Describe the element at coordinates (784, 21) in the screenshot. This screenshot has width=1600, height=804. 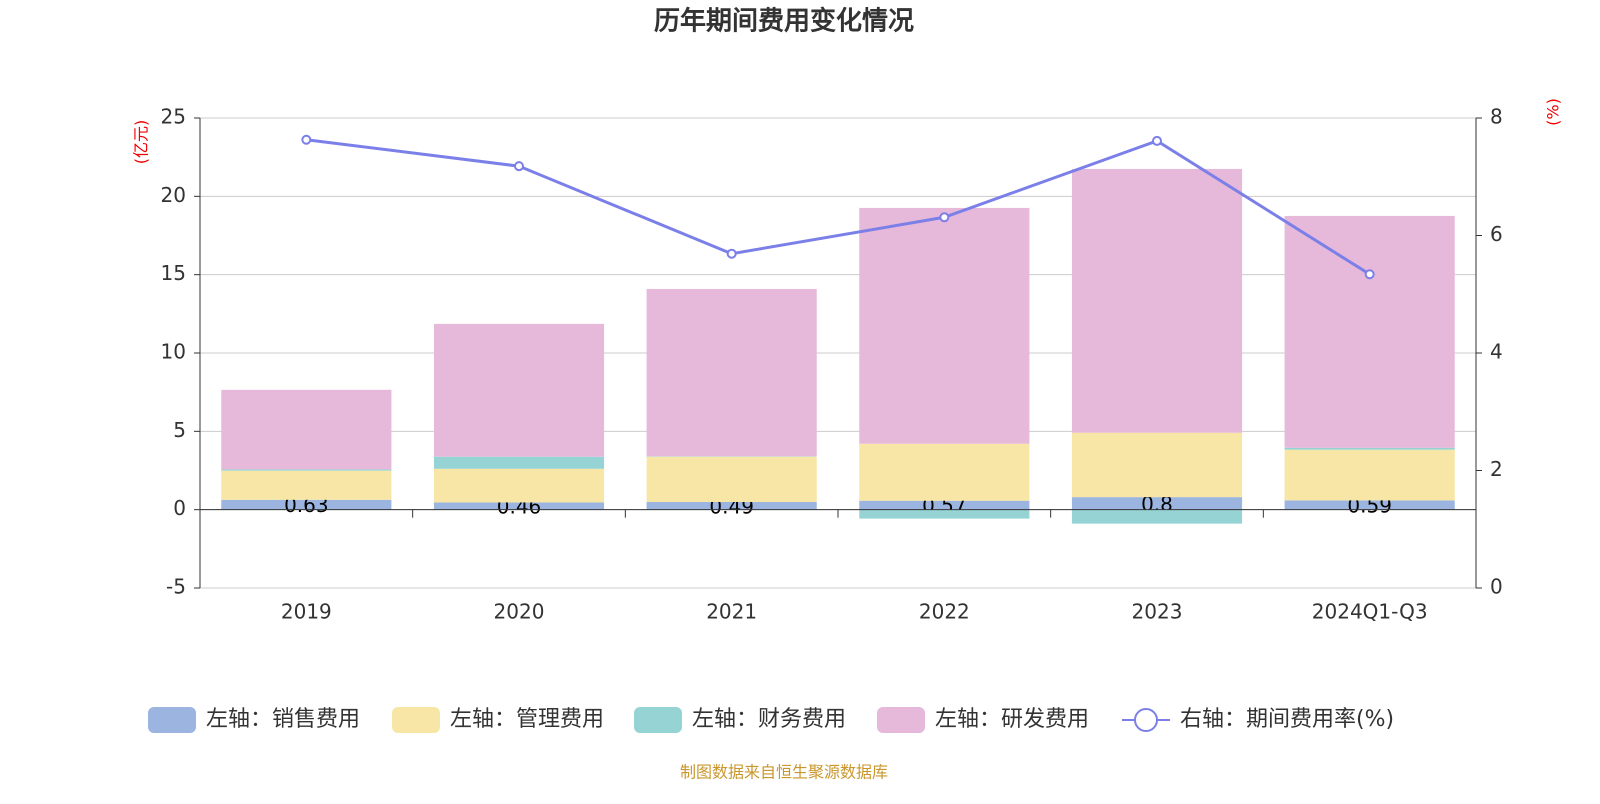
I see `chart-title: 历年期间费用变化情况` at that location.